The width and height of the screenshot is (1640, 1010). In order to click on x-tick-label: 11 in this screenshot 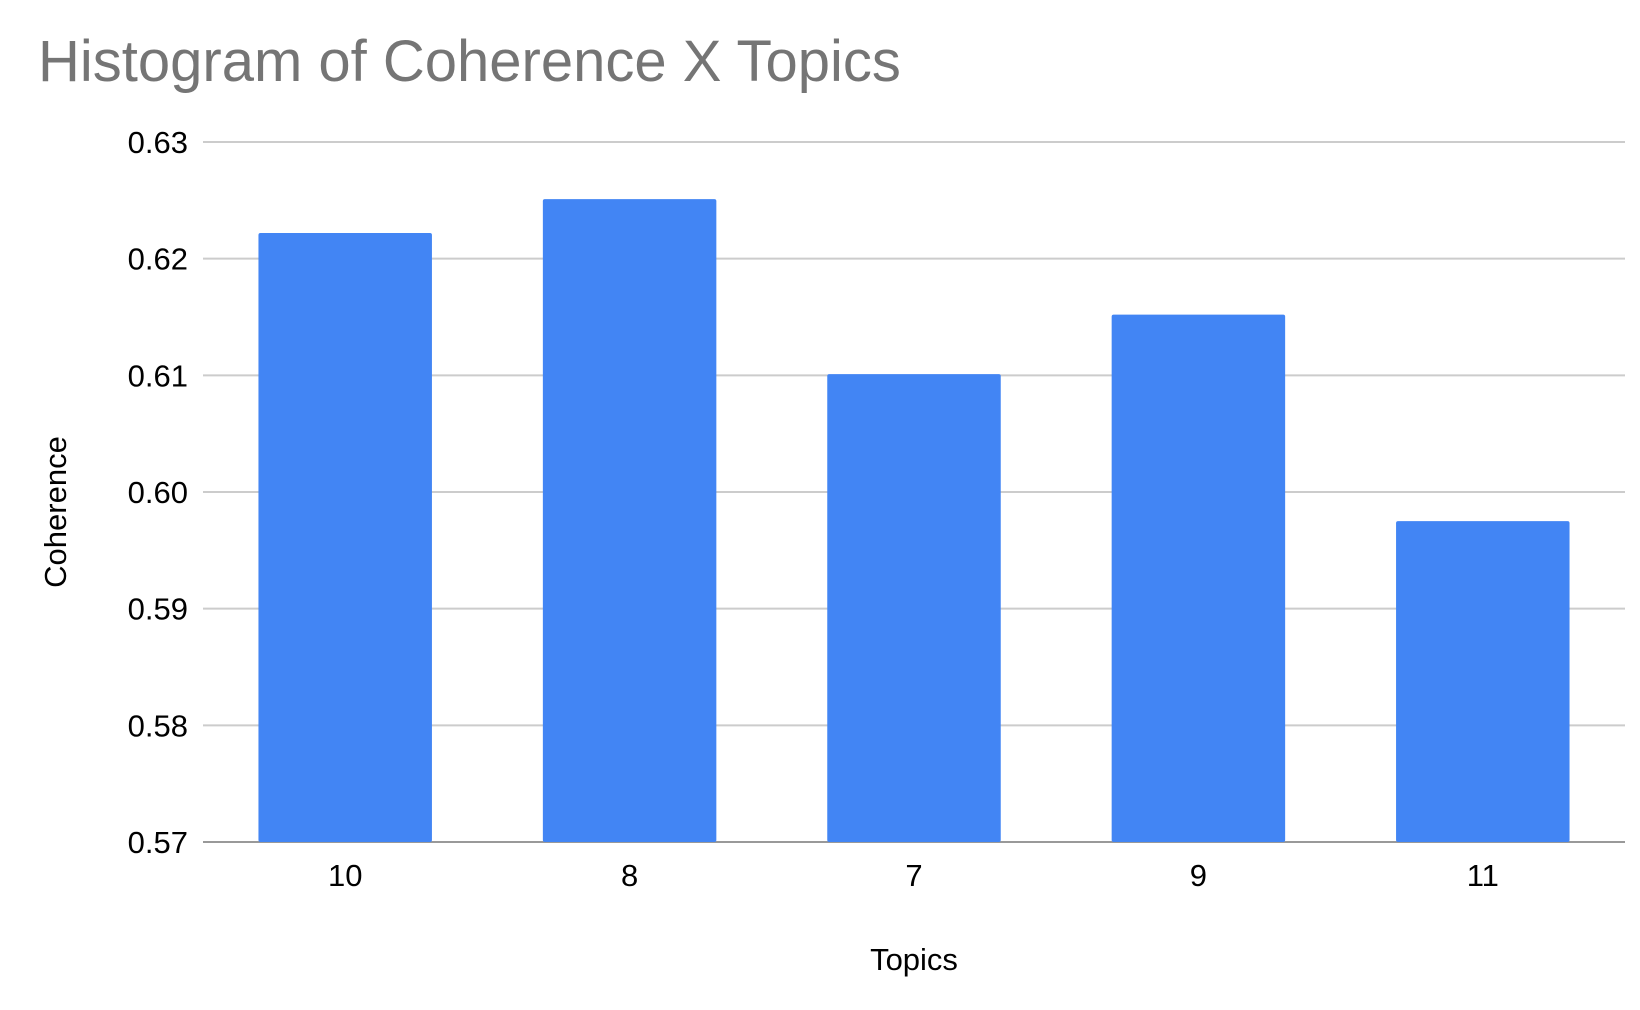, I will do `click(1483, 875)`.